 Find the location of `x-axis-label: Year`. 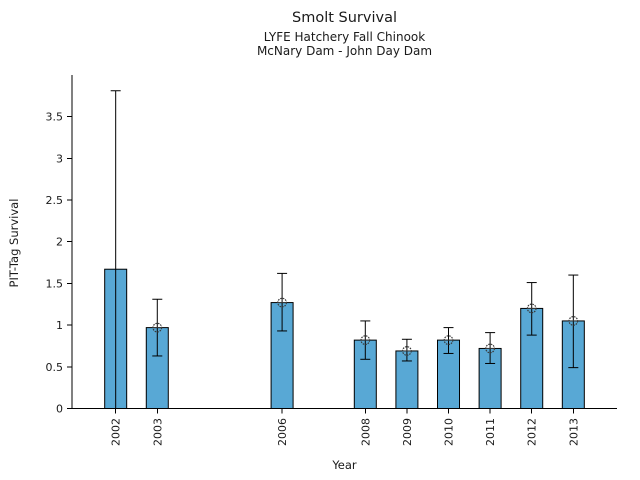

x-axis-label: Year is located at coordinates (344, 465).